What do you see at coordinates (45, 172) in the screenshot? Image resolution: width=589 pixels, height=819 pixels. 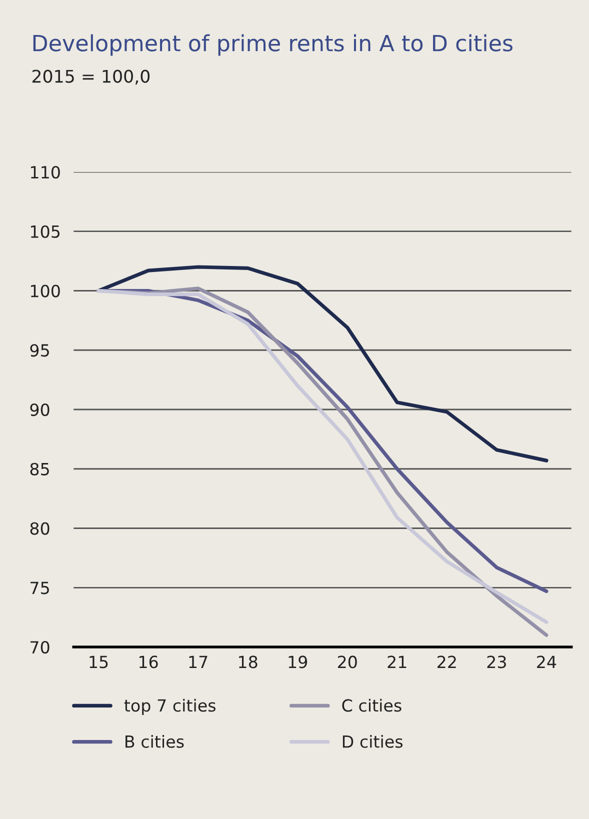 I see `y-tick-label: 110` at bounding box center [45, 172].